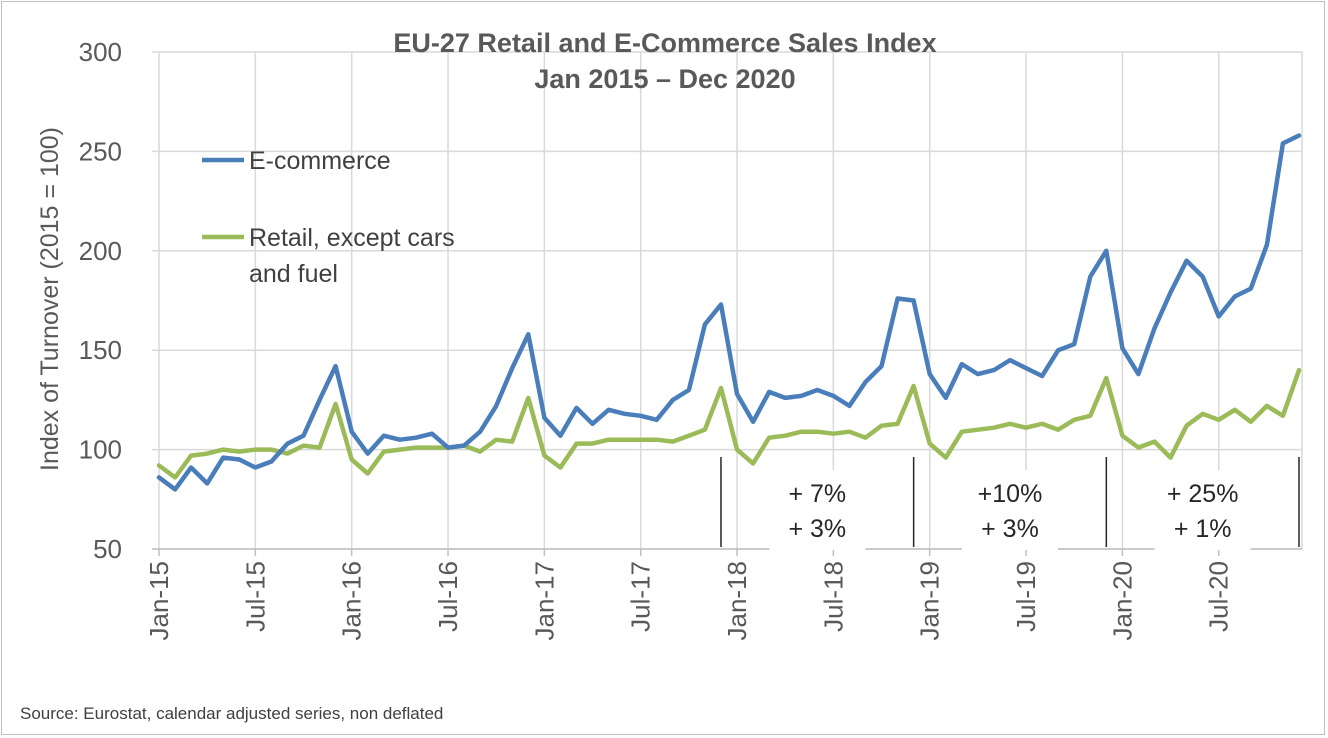 Image resolution: width=1328 pixels, height=738 pixels. I want to click on chart-title: EU-27 Retail and E-Commerce Sales Index, so click(664, 43).